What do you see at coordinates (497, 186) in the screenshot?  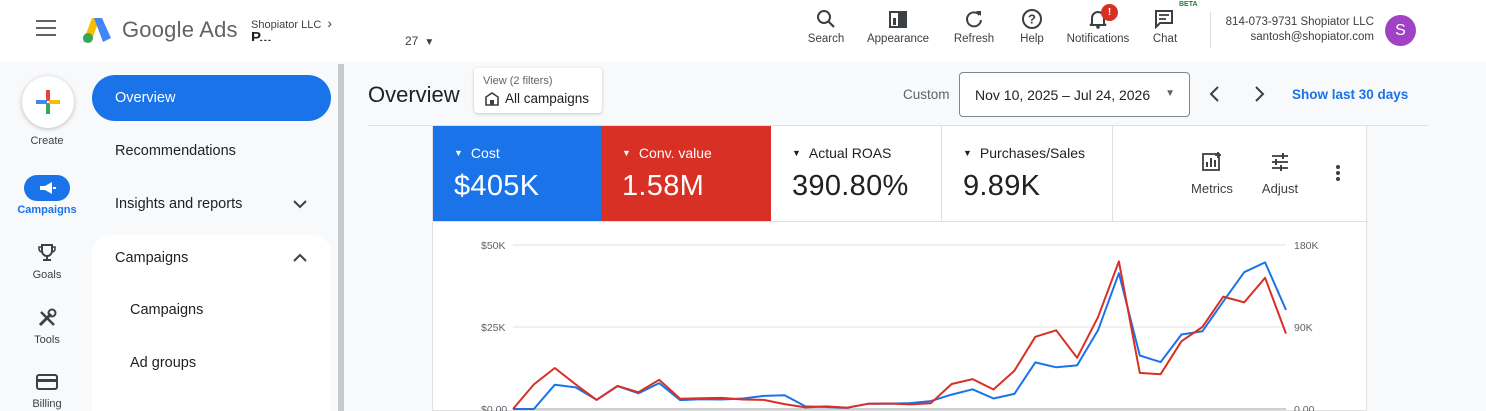 I see `metric-cost-value: $405K` at bounding box center [497, 186].